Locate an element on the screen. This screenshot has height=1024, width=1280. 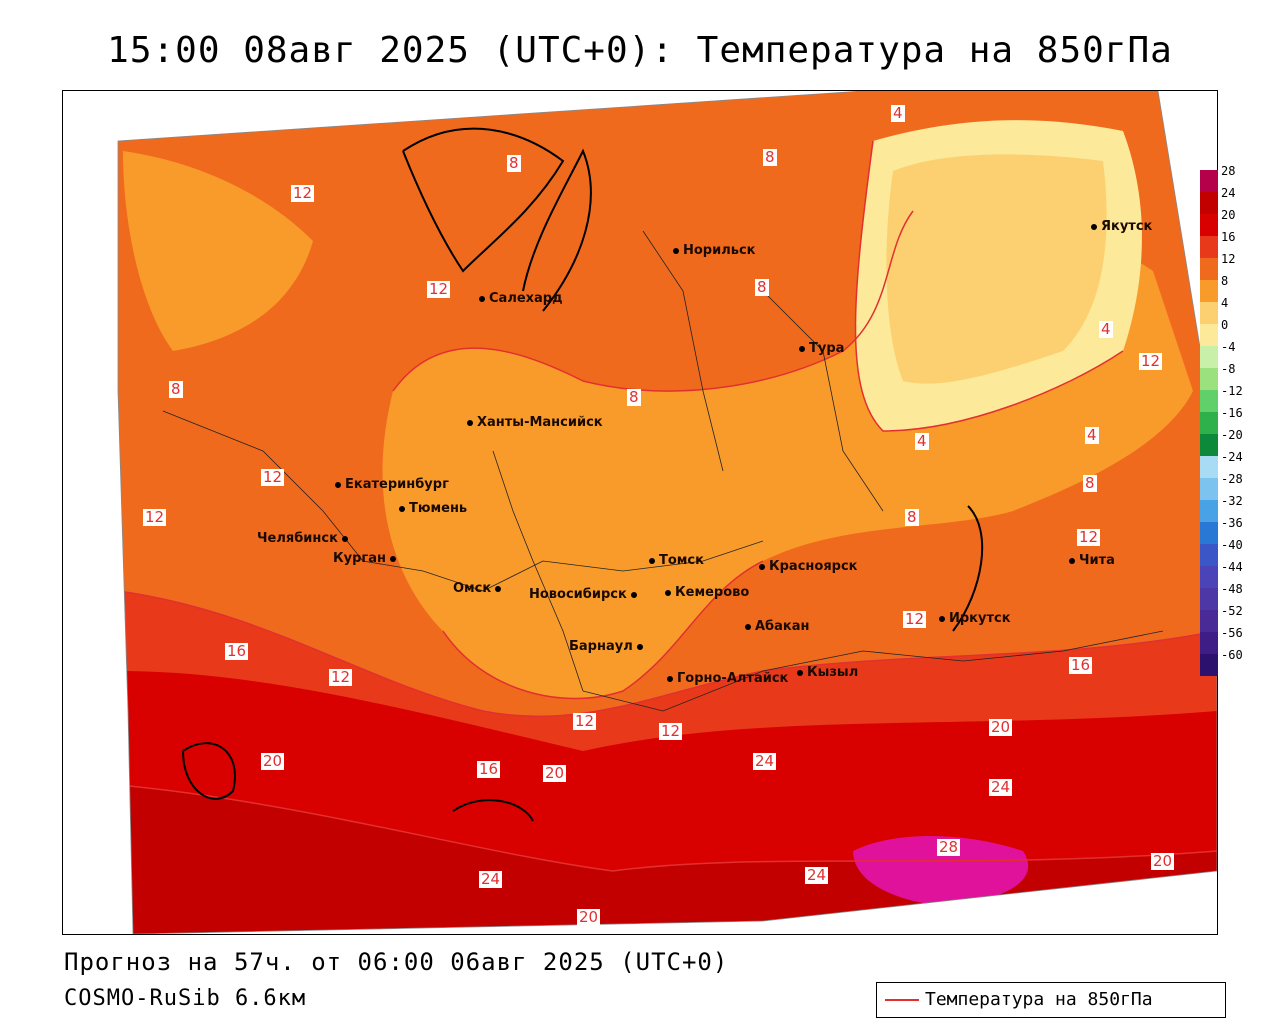
color-scale-label: -24 is located at coordinates (1232, 457).